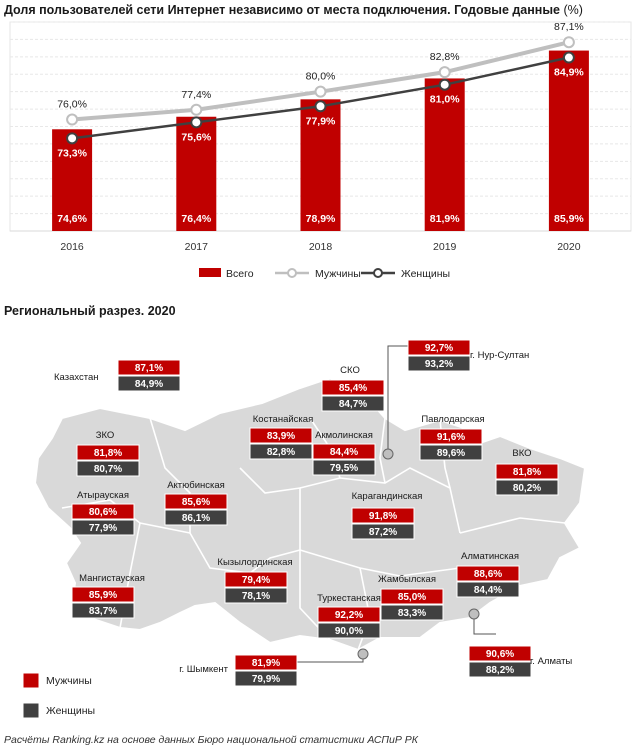  What do you see at coordinates (569, 219) in the screenshot?
I see `bar-total-label: 85,9%` at bounding box center [569, 219].